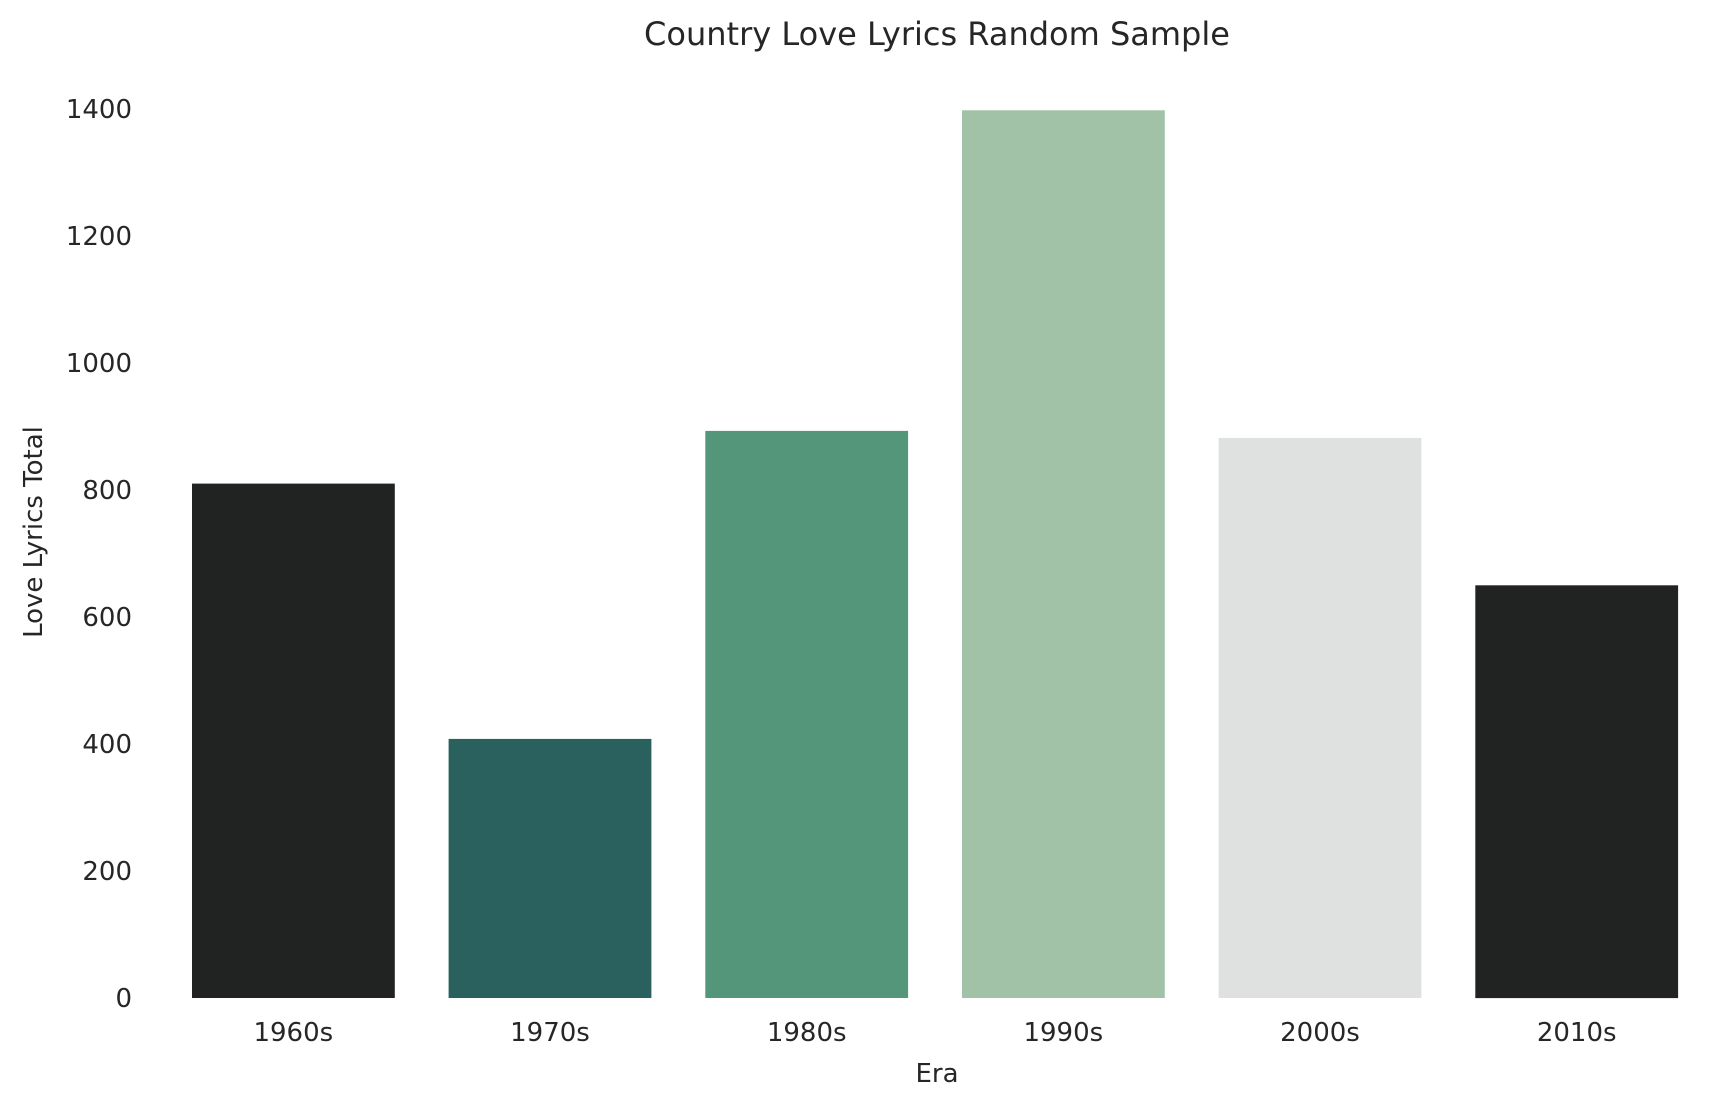 The image size is (1719, 1093). What do you see at coordinates (293, 1033) in the screenshot?
I see `x-tick-label: 1960s` at bounding box center [293, 1033].